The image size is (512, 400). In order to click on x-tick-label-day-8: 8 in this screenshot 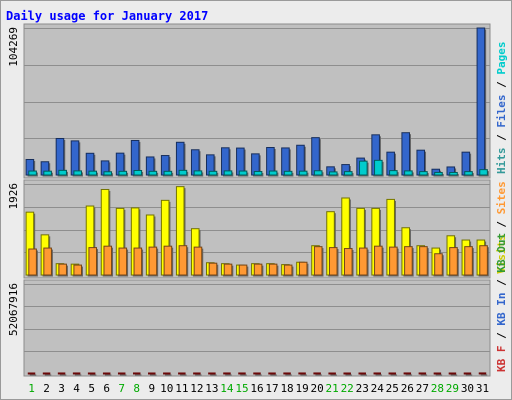, I will do `click(136, 388)`.